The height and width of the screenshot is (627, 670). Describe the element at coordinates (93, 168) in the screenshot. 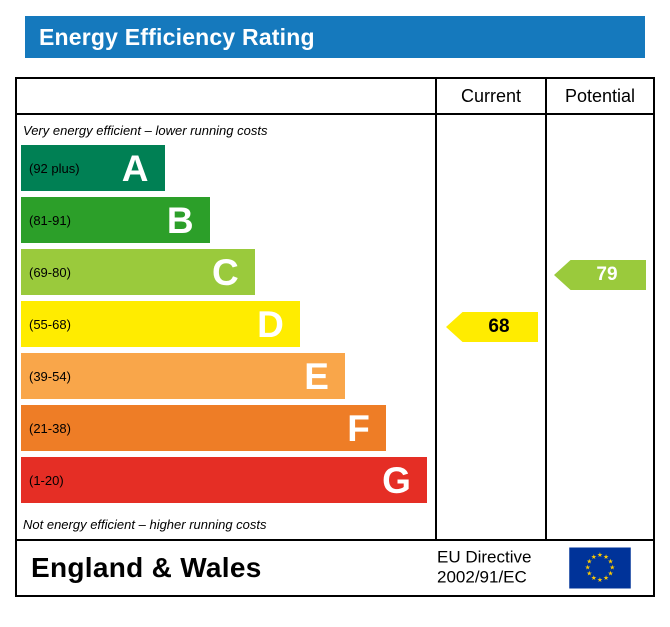

I see `band-bar-a: (92 plus) A` at that location.